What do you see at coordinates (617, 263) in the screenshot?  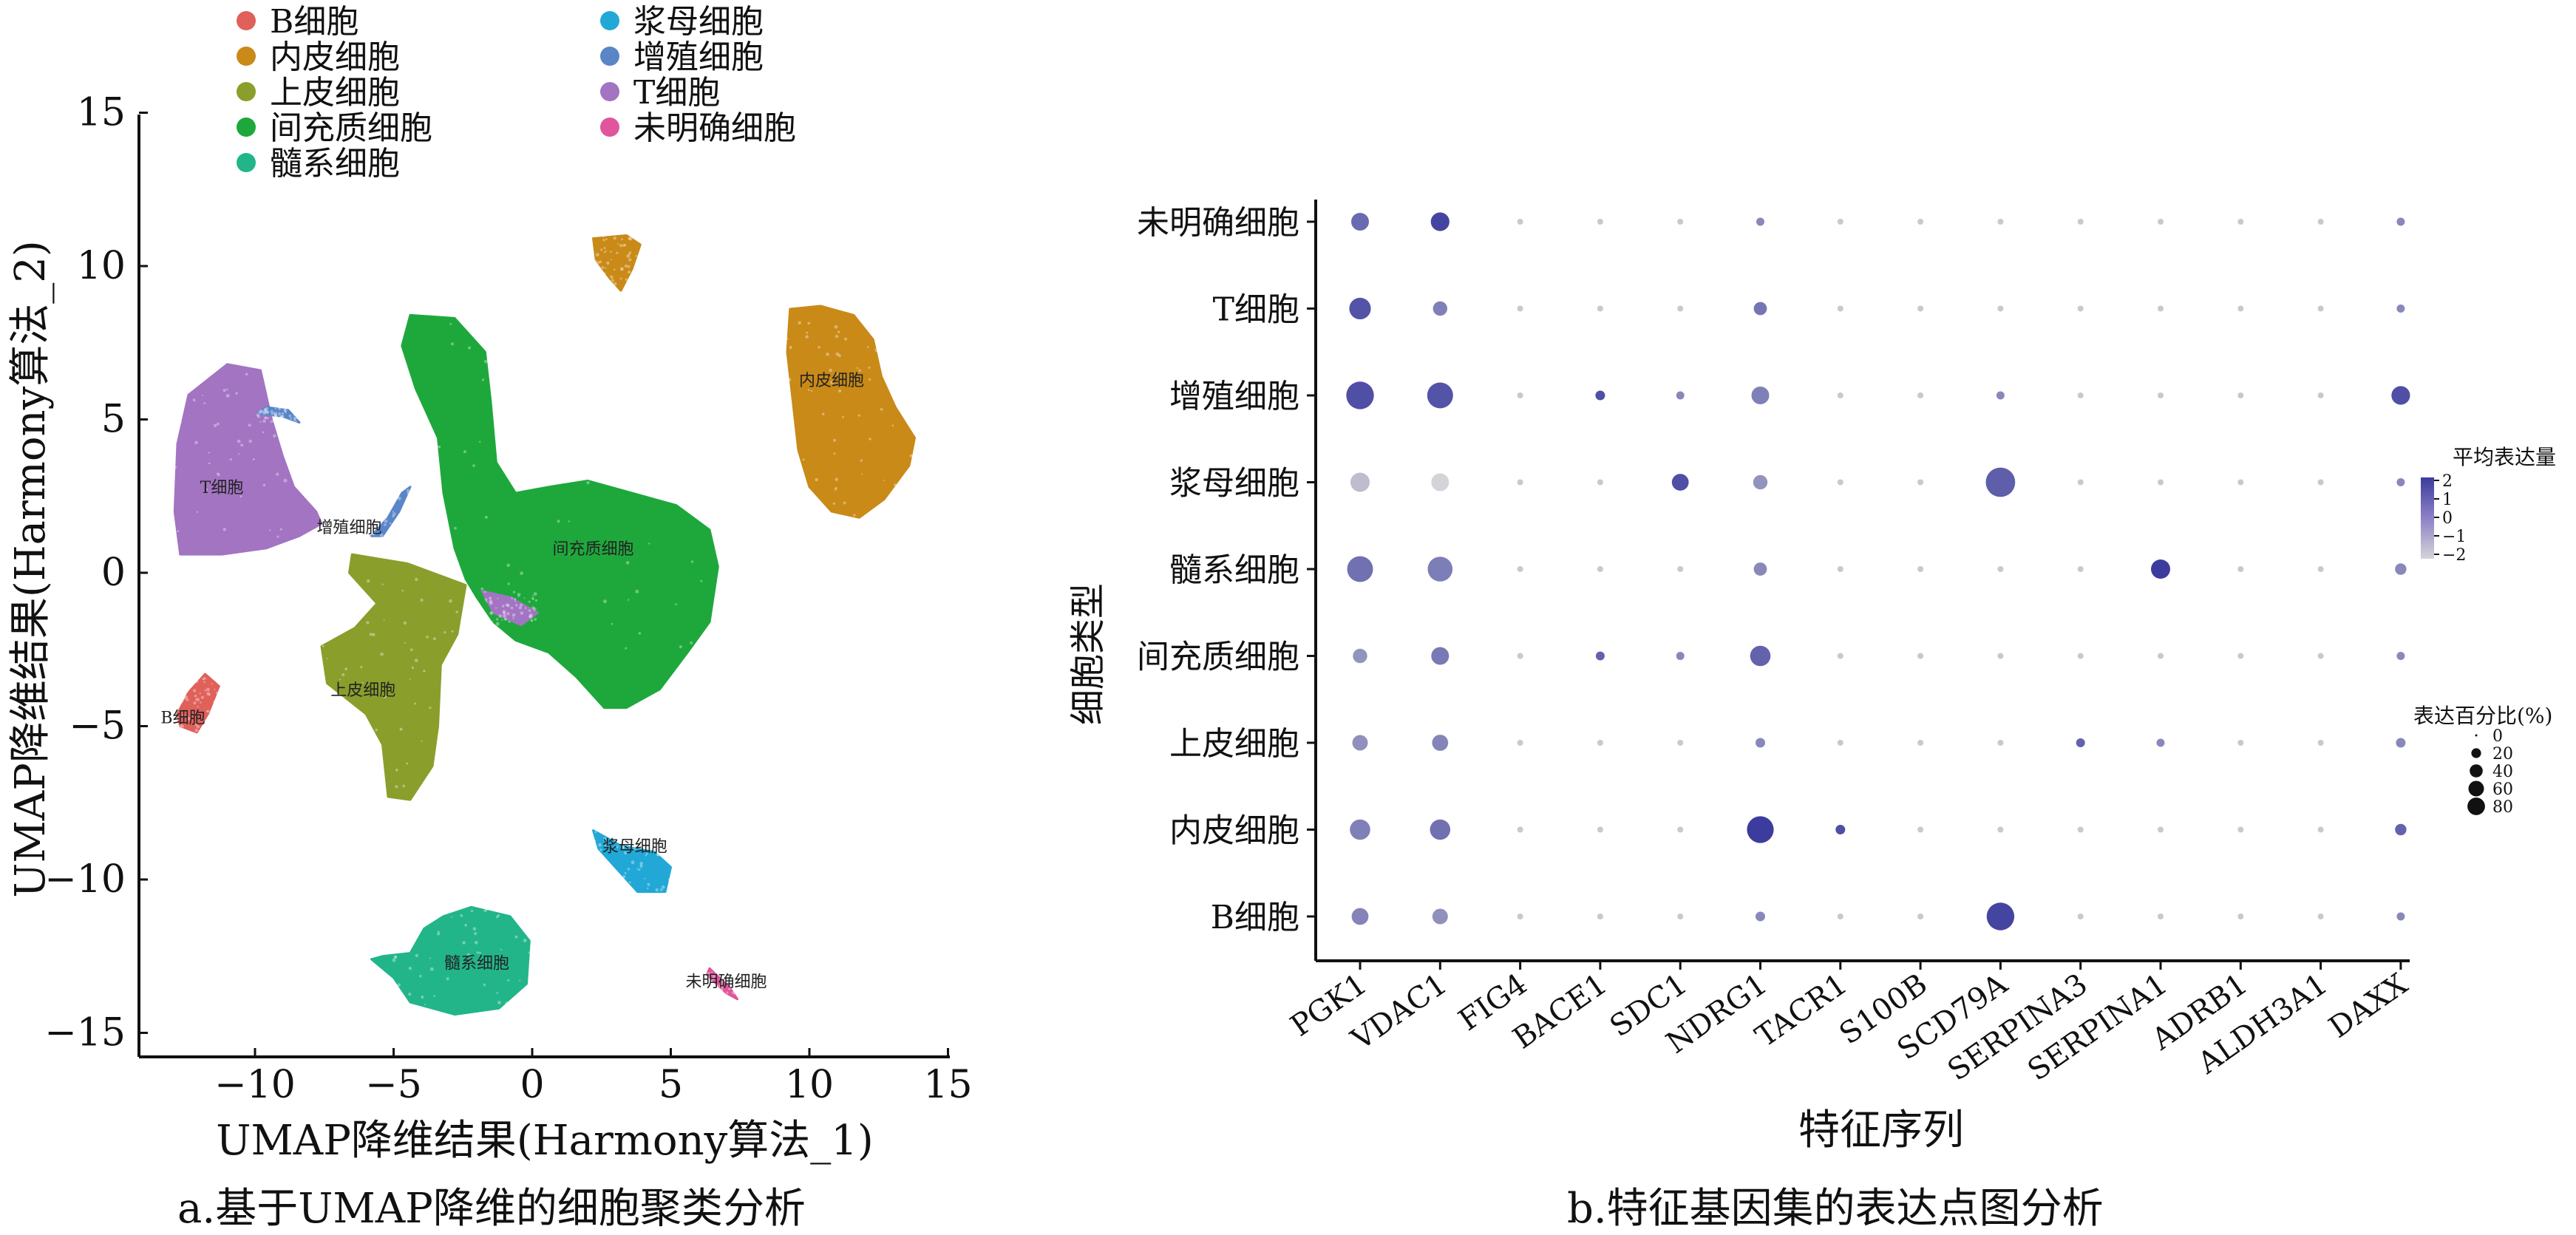 I see `umap-cluster-fragment-0-texture` at bounding box center [617, 263].